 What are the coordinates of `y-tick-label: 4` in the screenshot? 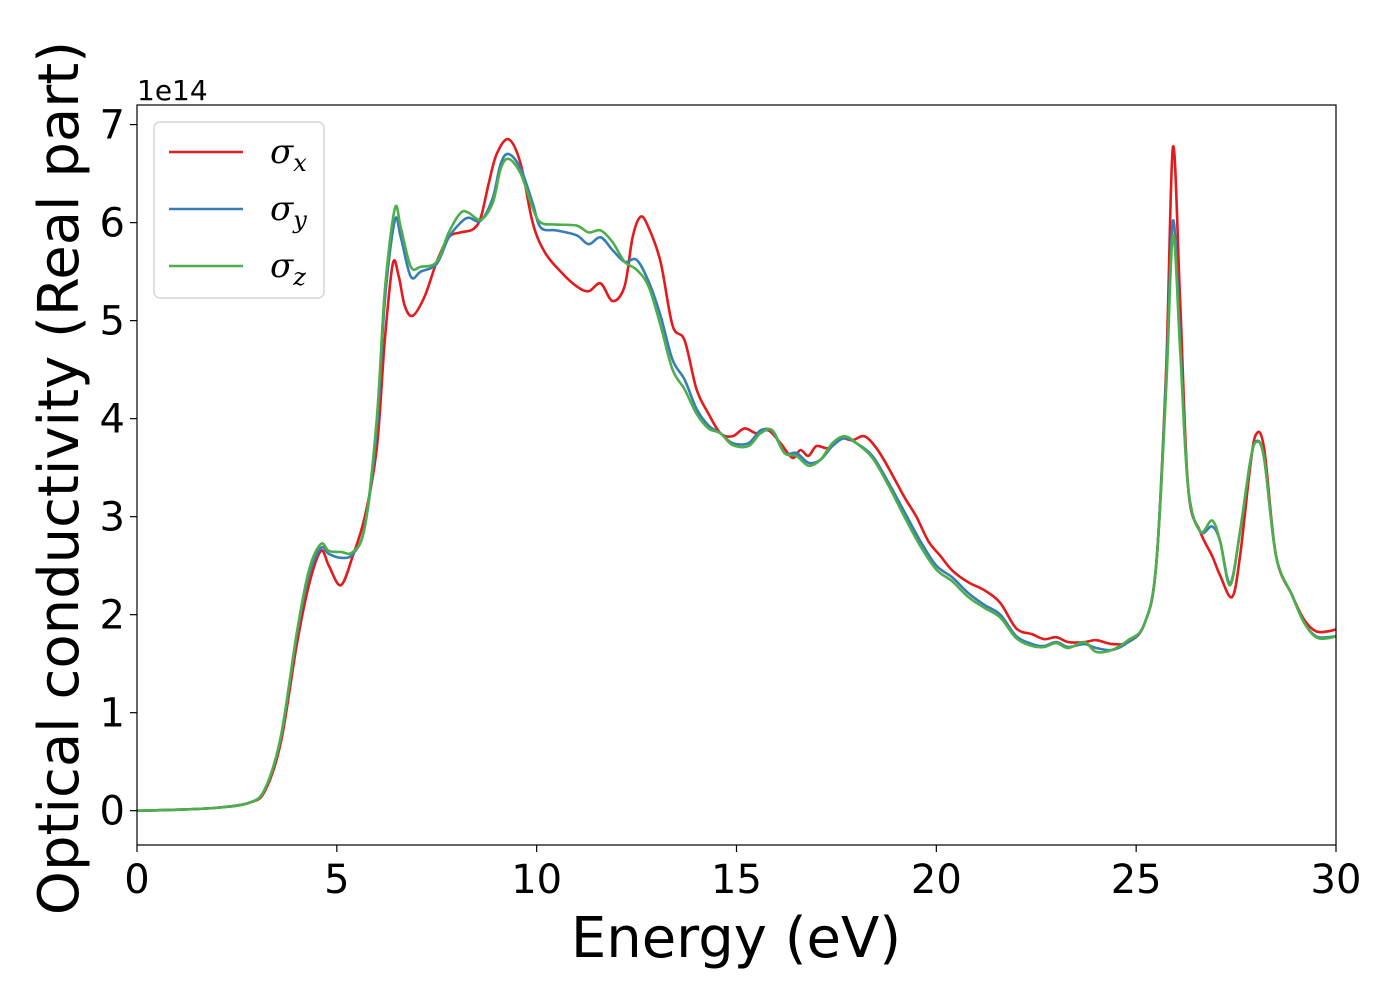 It's located at (112, 420).